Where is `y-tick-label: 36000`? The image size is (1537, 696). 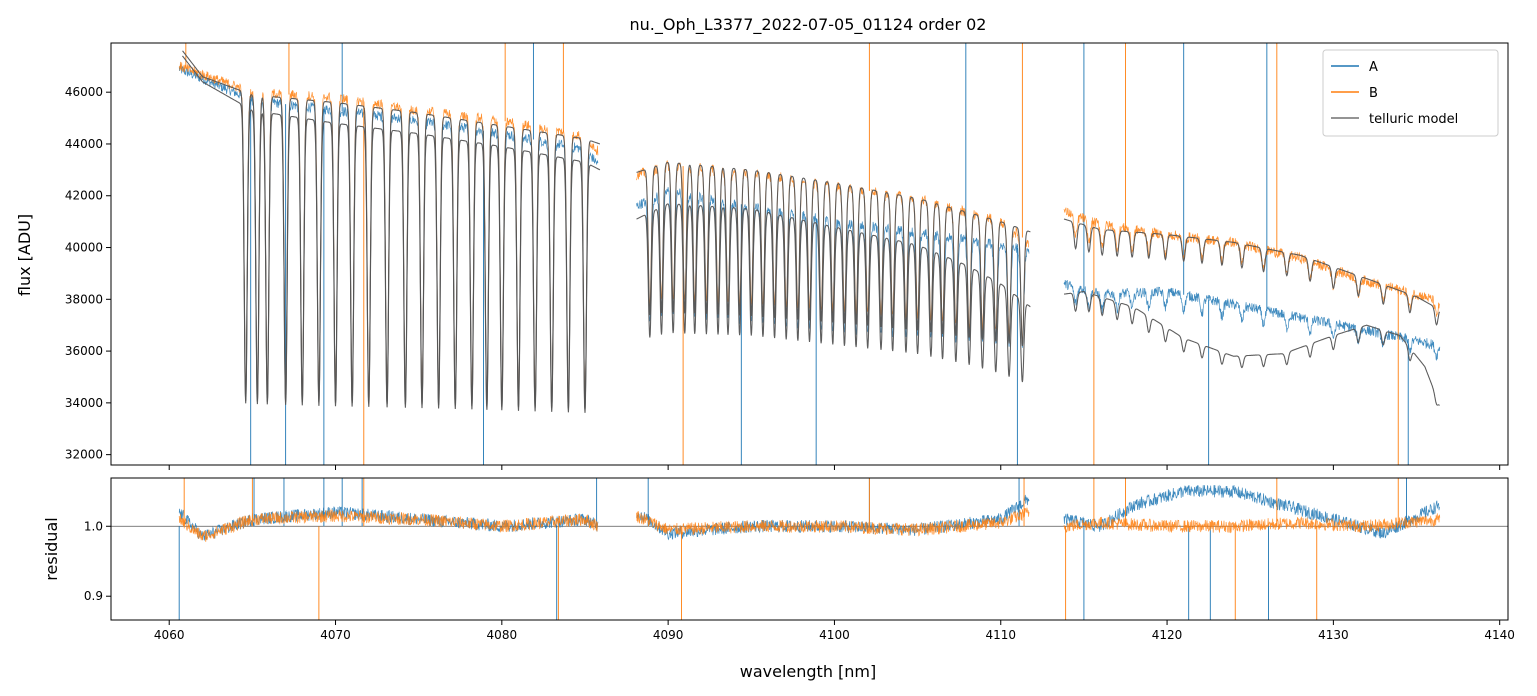 y-tick-label: 36000 is located at coordinates (84, 351).